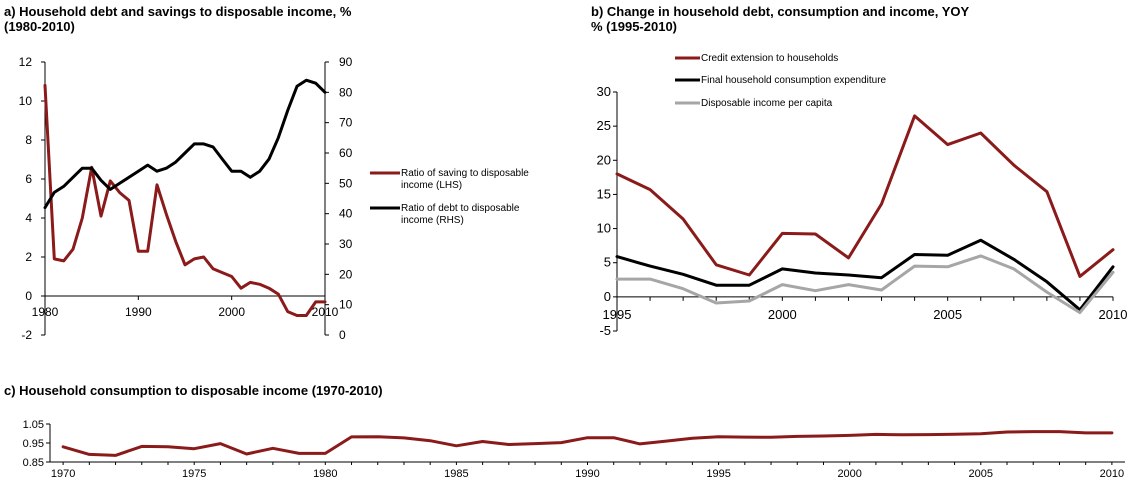  I want to click on chart-a-left-tick-label: 6, so click(28, 179).